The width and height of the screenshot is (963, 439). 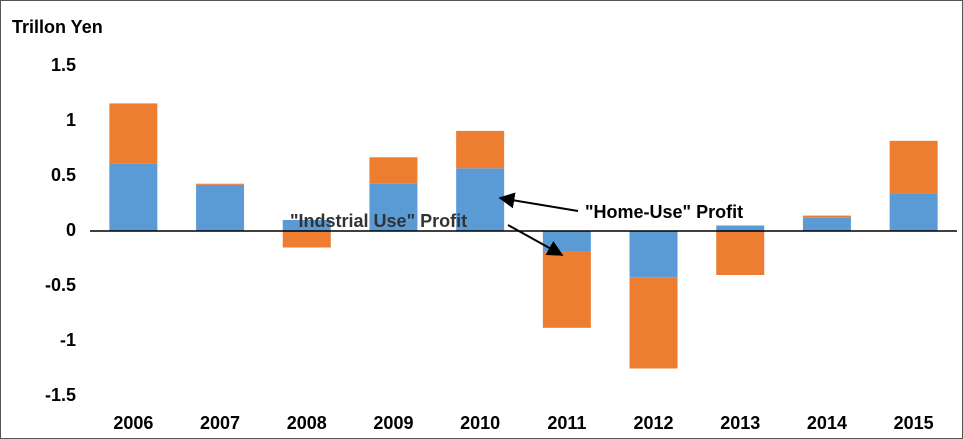 I want to click on annotation: "Indstrial Use" Profit, so click(x=378, y=221).